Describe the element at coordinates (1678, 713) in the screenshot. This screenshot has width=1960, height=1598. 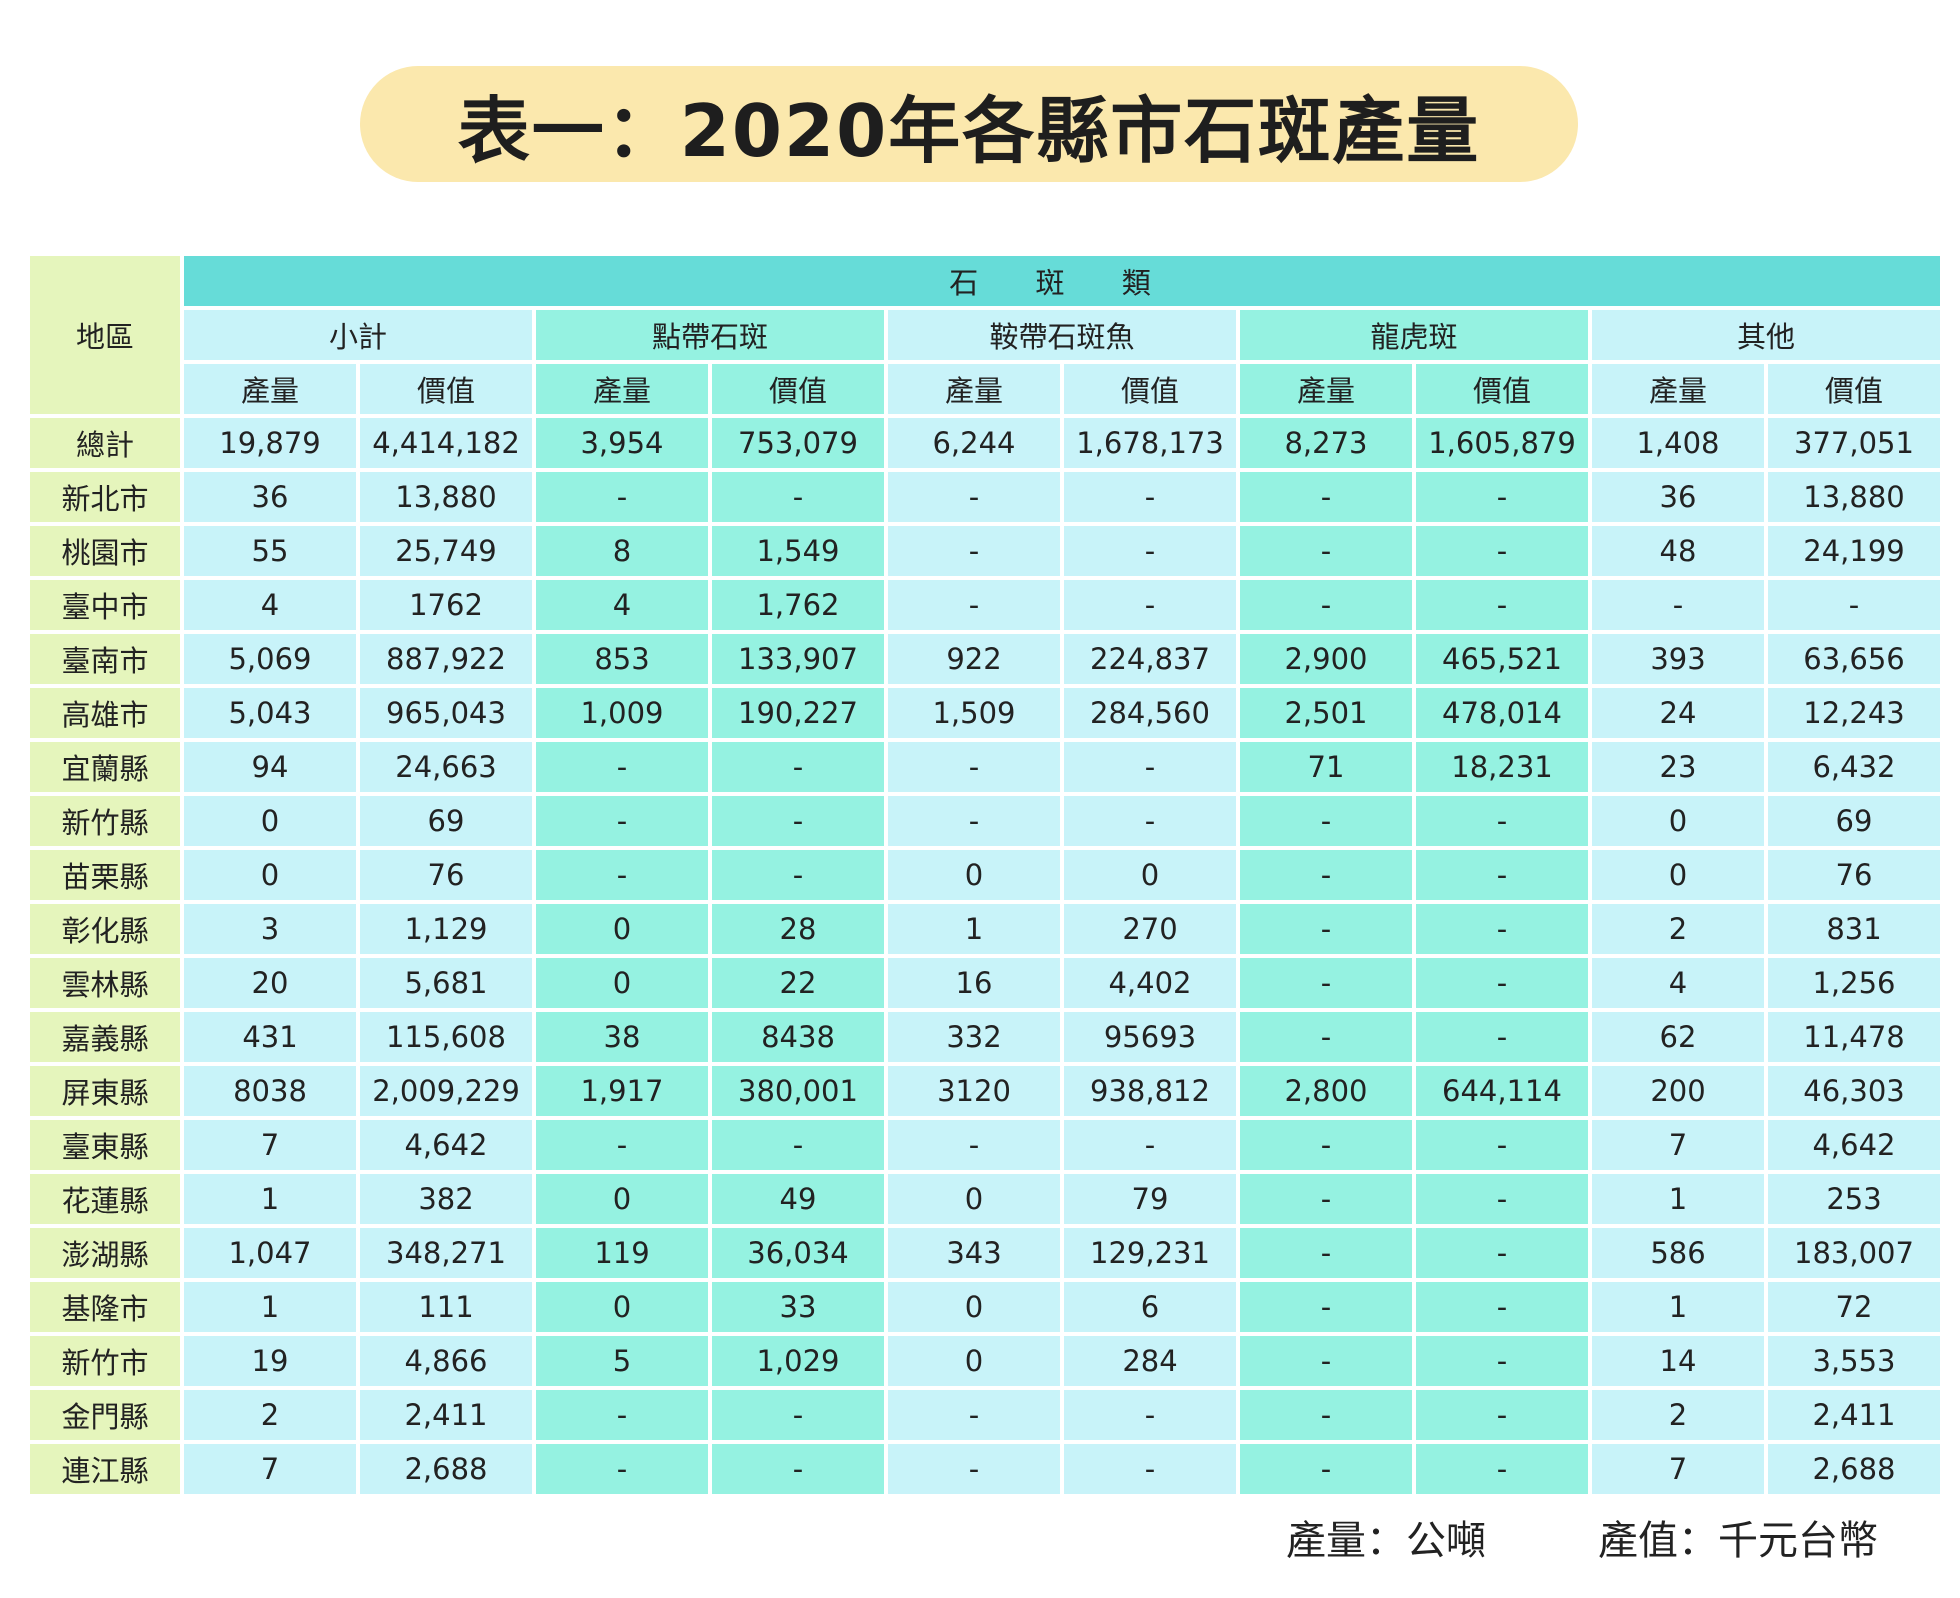
I see `table-cell: 24` at that location.